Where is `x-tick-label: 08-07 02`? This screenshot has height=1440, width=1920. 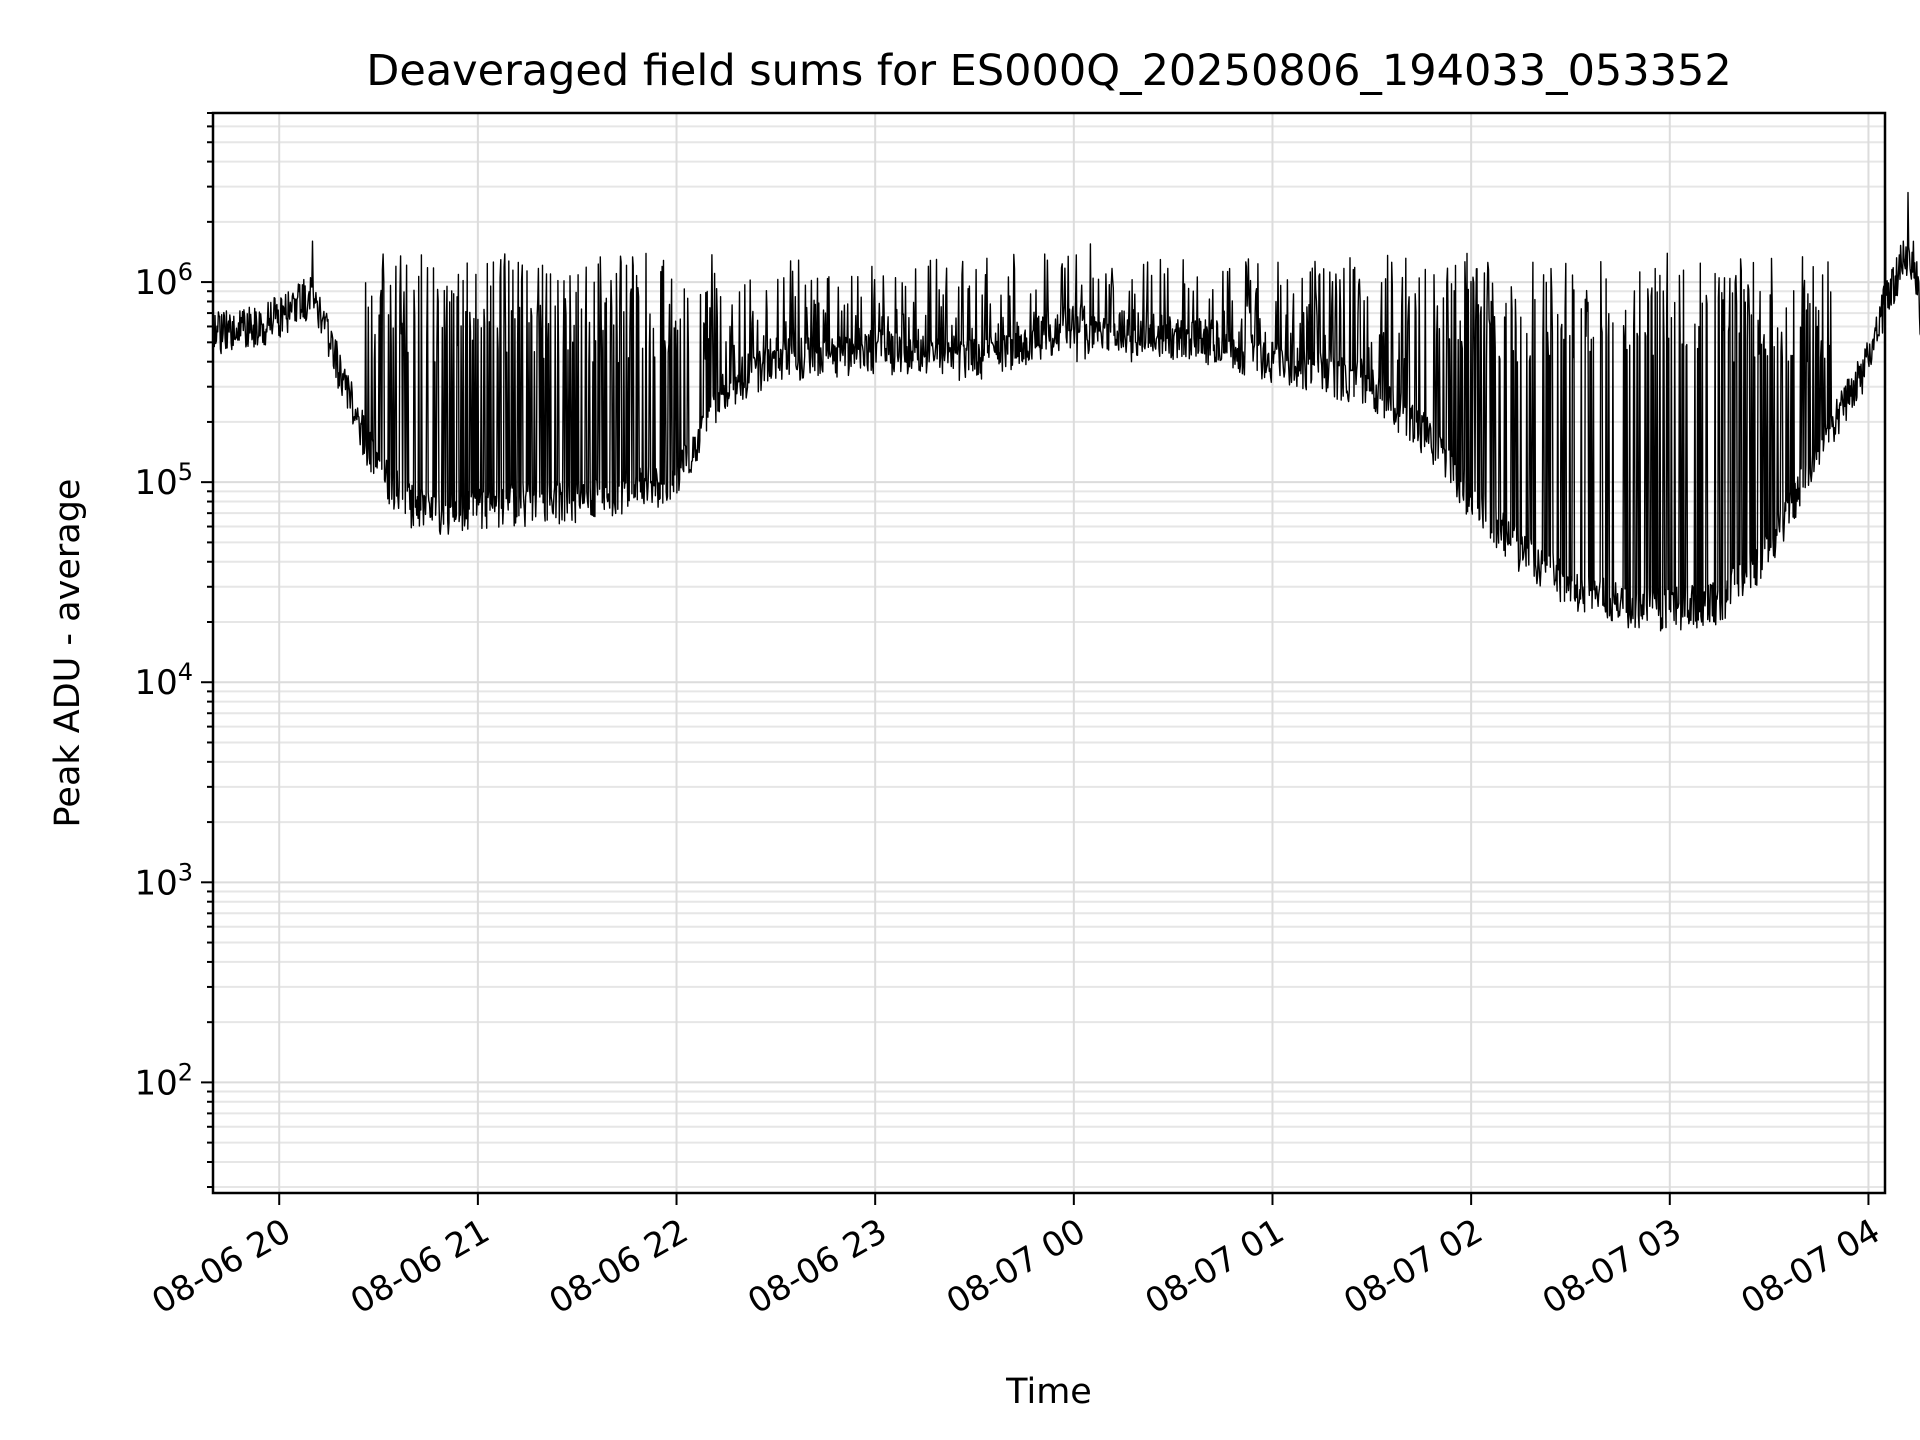 x-tick-label: 08-07 02 is located at coordinates (1413, 1266).